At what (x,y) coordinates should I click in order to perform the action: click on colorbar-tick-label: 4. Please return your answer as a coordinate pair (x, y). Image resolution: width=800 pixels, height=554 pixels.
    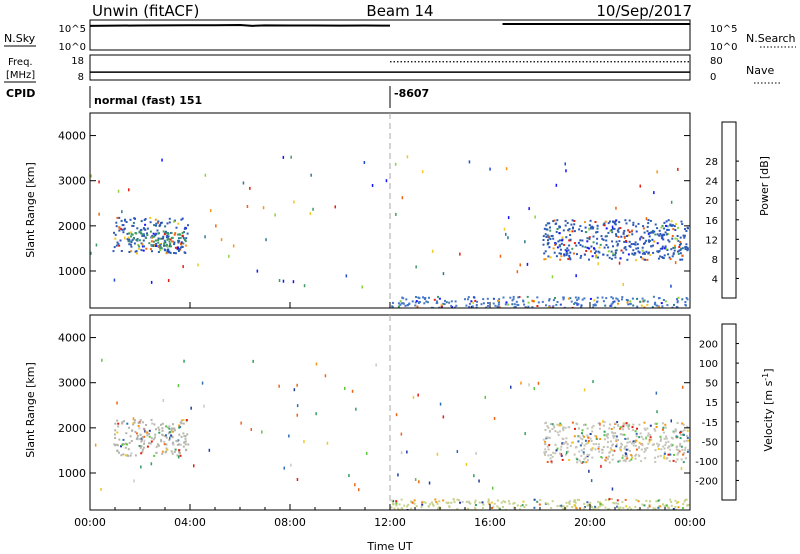
    Looking at the image, I should click on (715, 279).